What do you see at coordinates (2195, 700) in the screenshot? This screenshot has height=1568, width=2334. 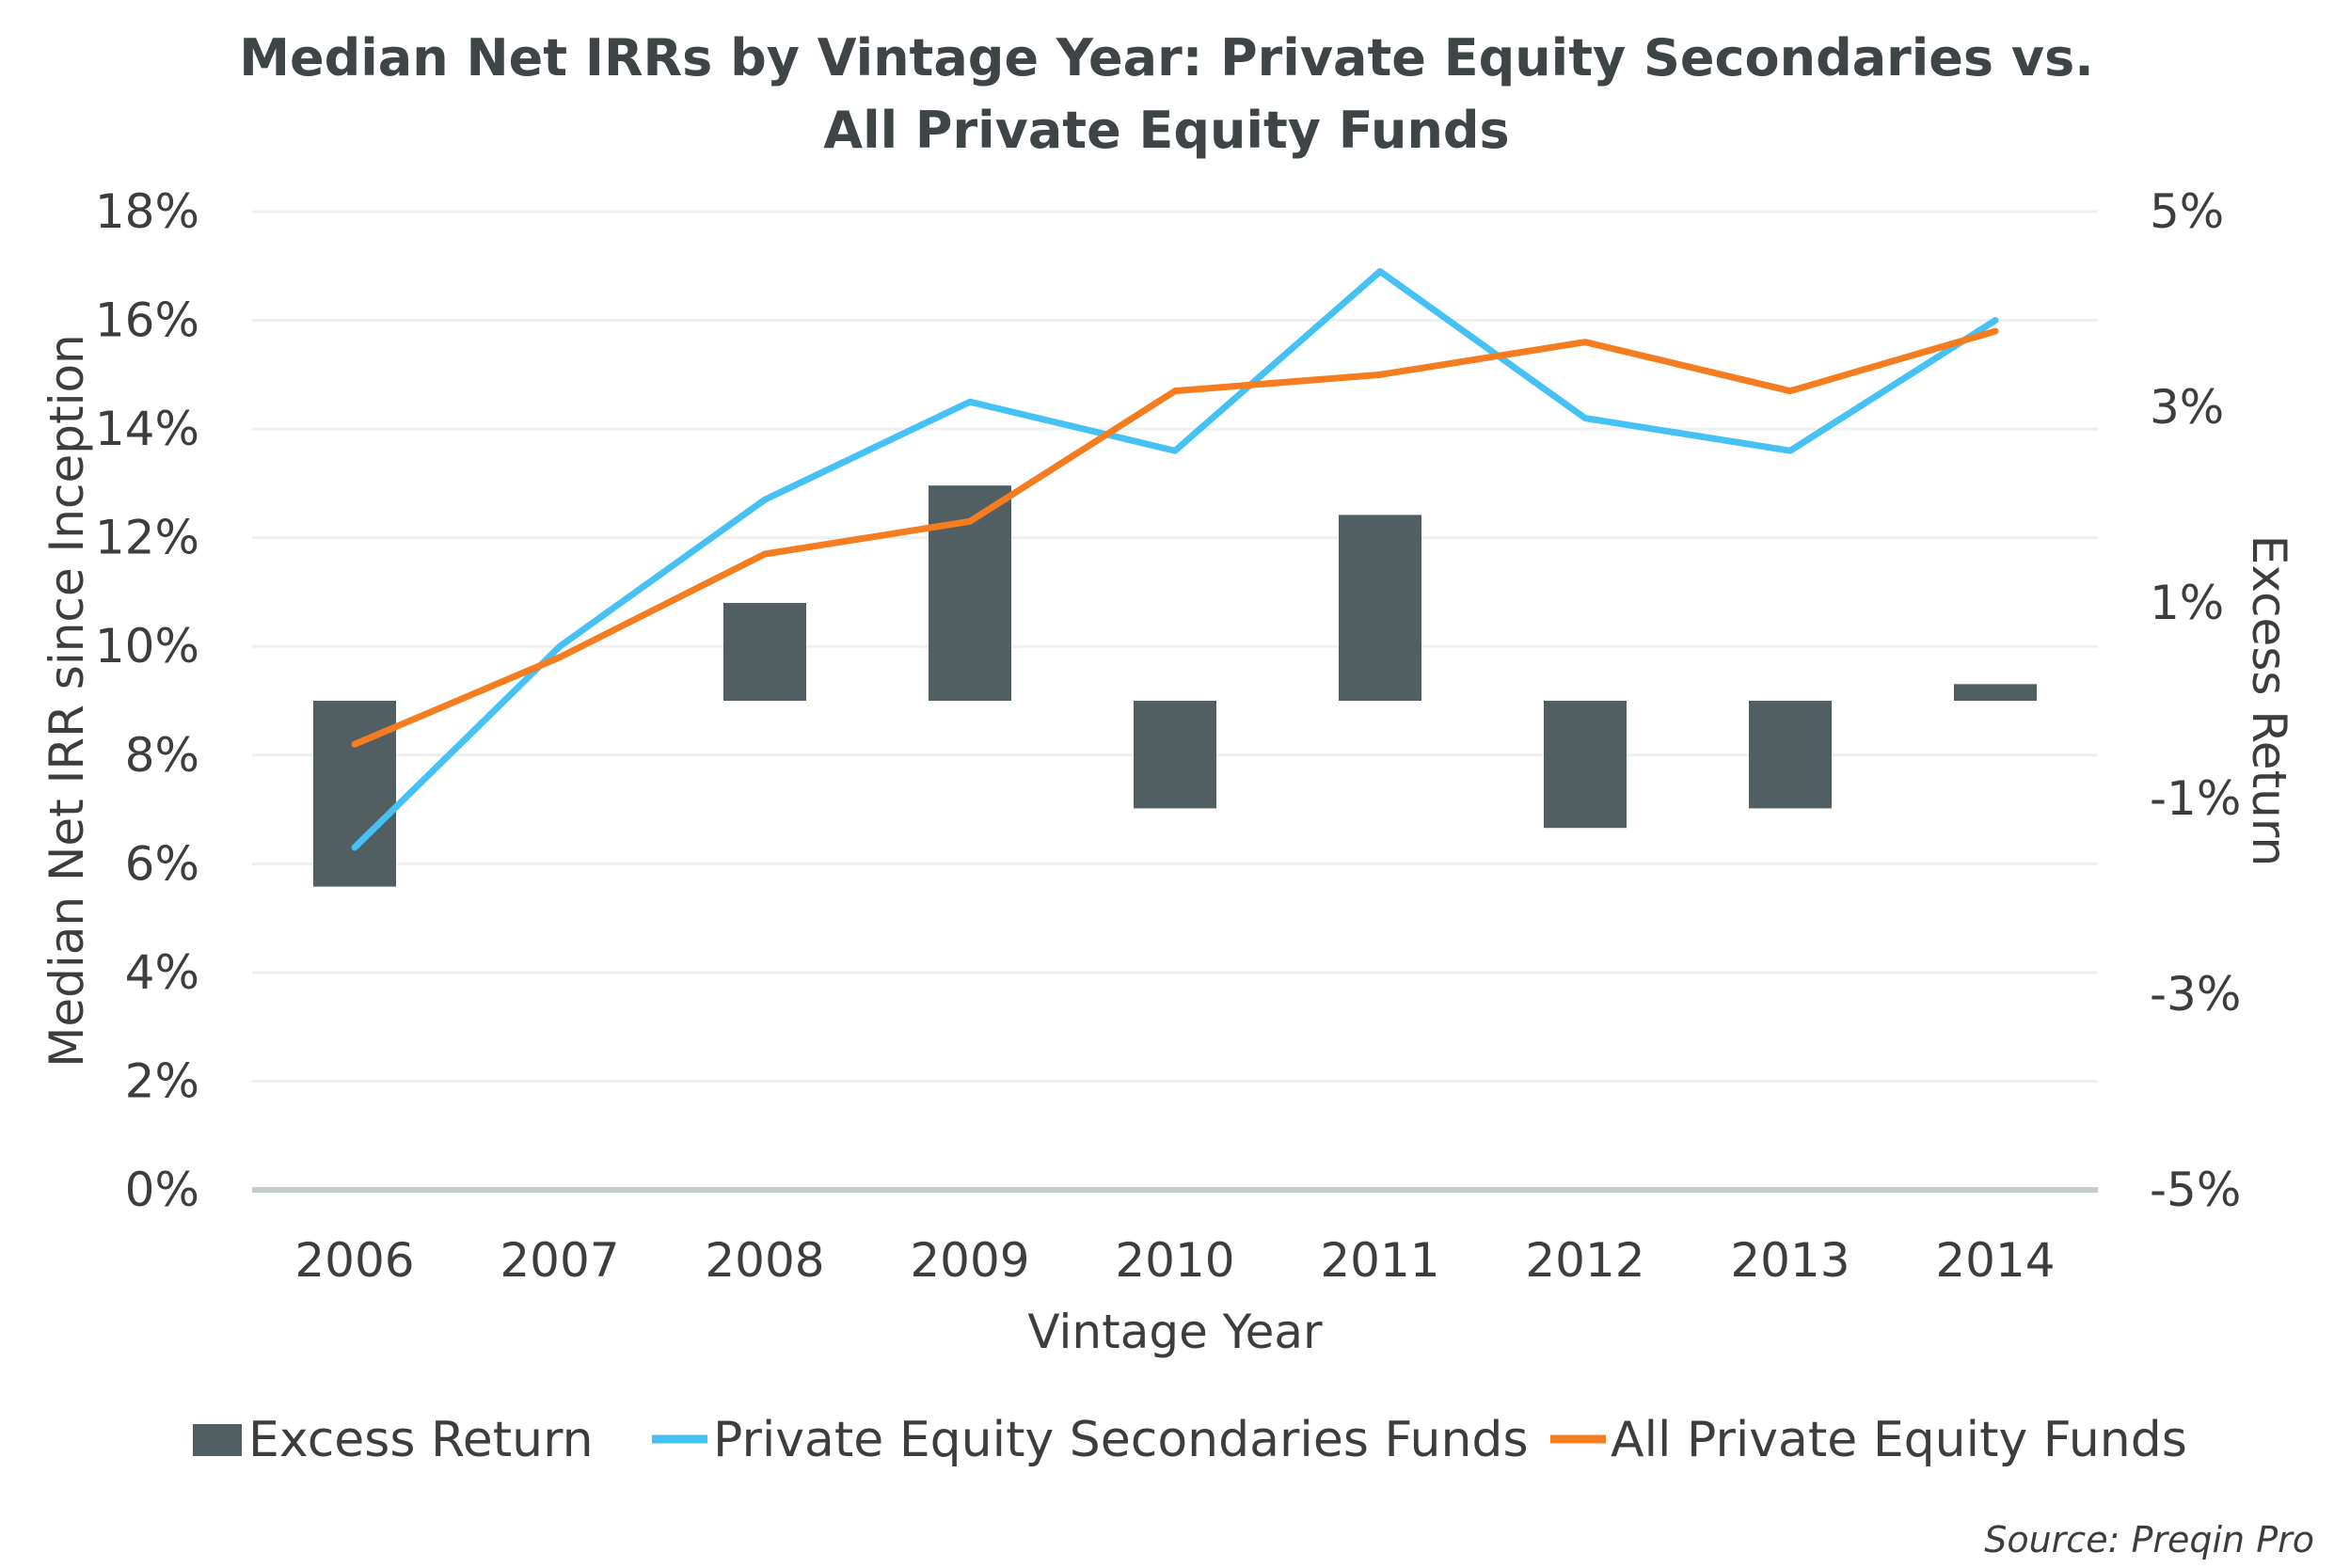 I see `right-axis-ticks: -5% -3% -1% 1% 3% 5%` at bounding box center [2195, 700].